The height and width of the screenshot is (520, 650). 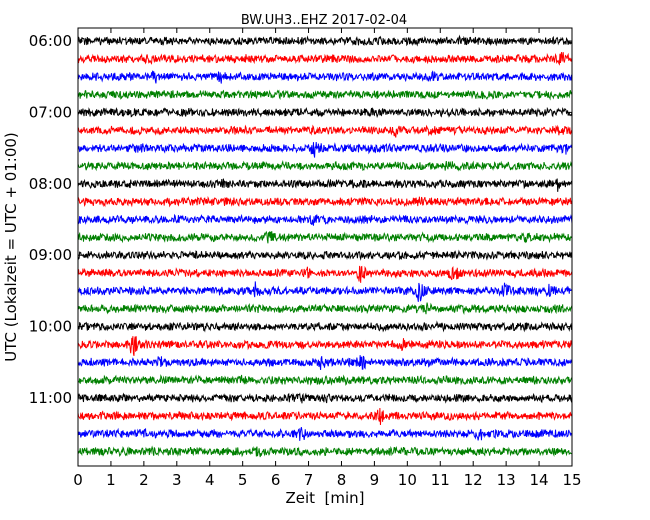 I want to click on y-tick-label: 09:00, so click(x=50, y=255).